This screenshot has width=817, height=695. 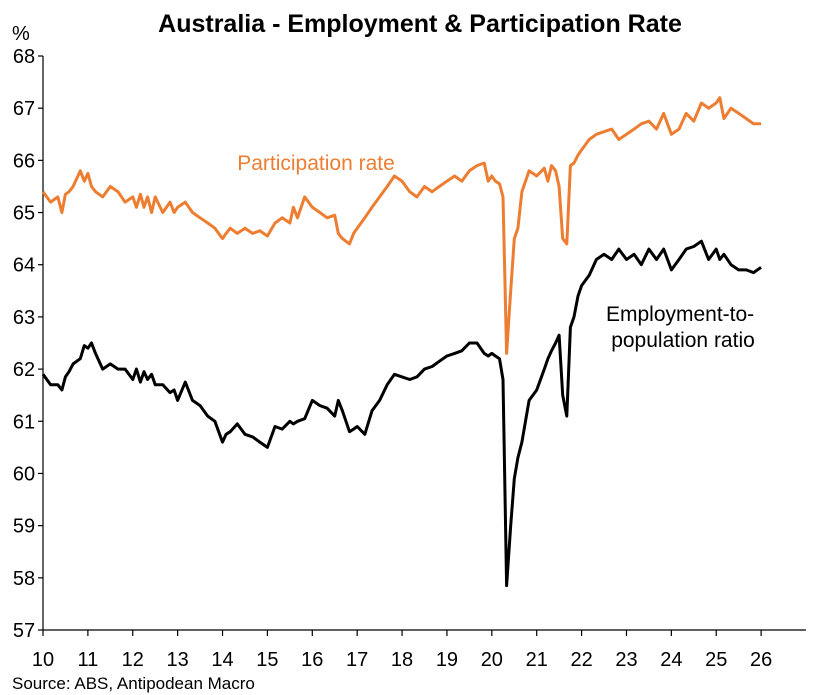 I want to click on x-tick-label: 19, so click(x=447, y=660).